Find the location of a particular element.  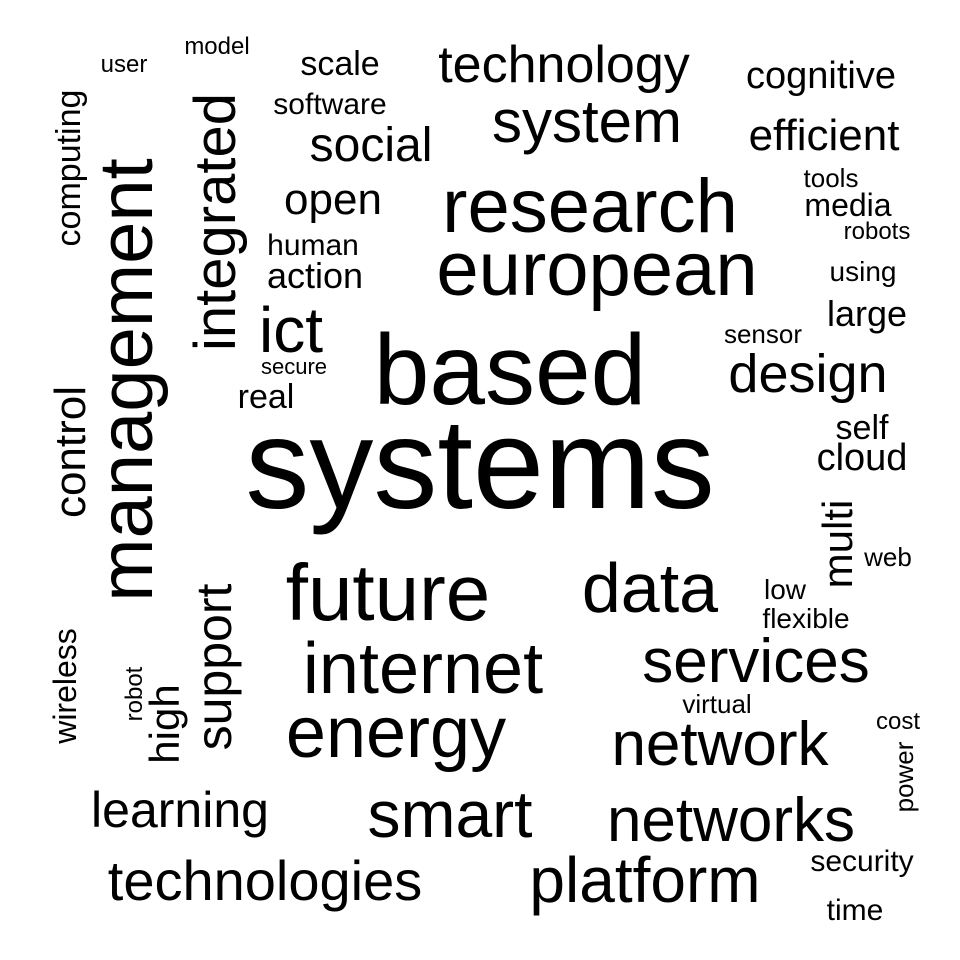

word-security: security is located at coordinates (862, 861).